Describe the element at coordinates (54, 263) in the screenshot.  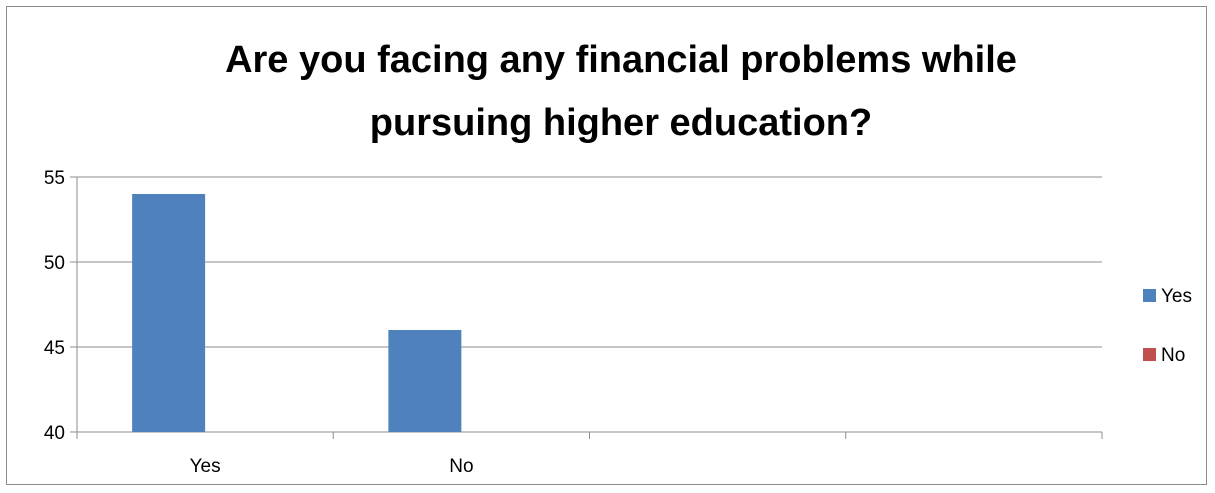
I see `y-tick-label: 50` at that location.